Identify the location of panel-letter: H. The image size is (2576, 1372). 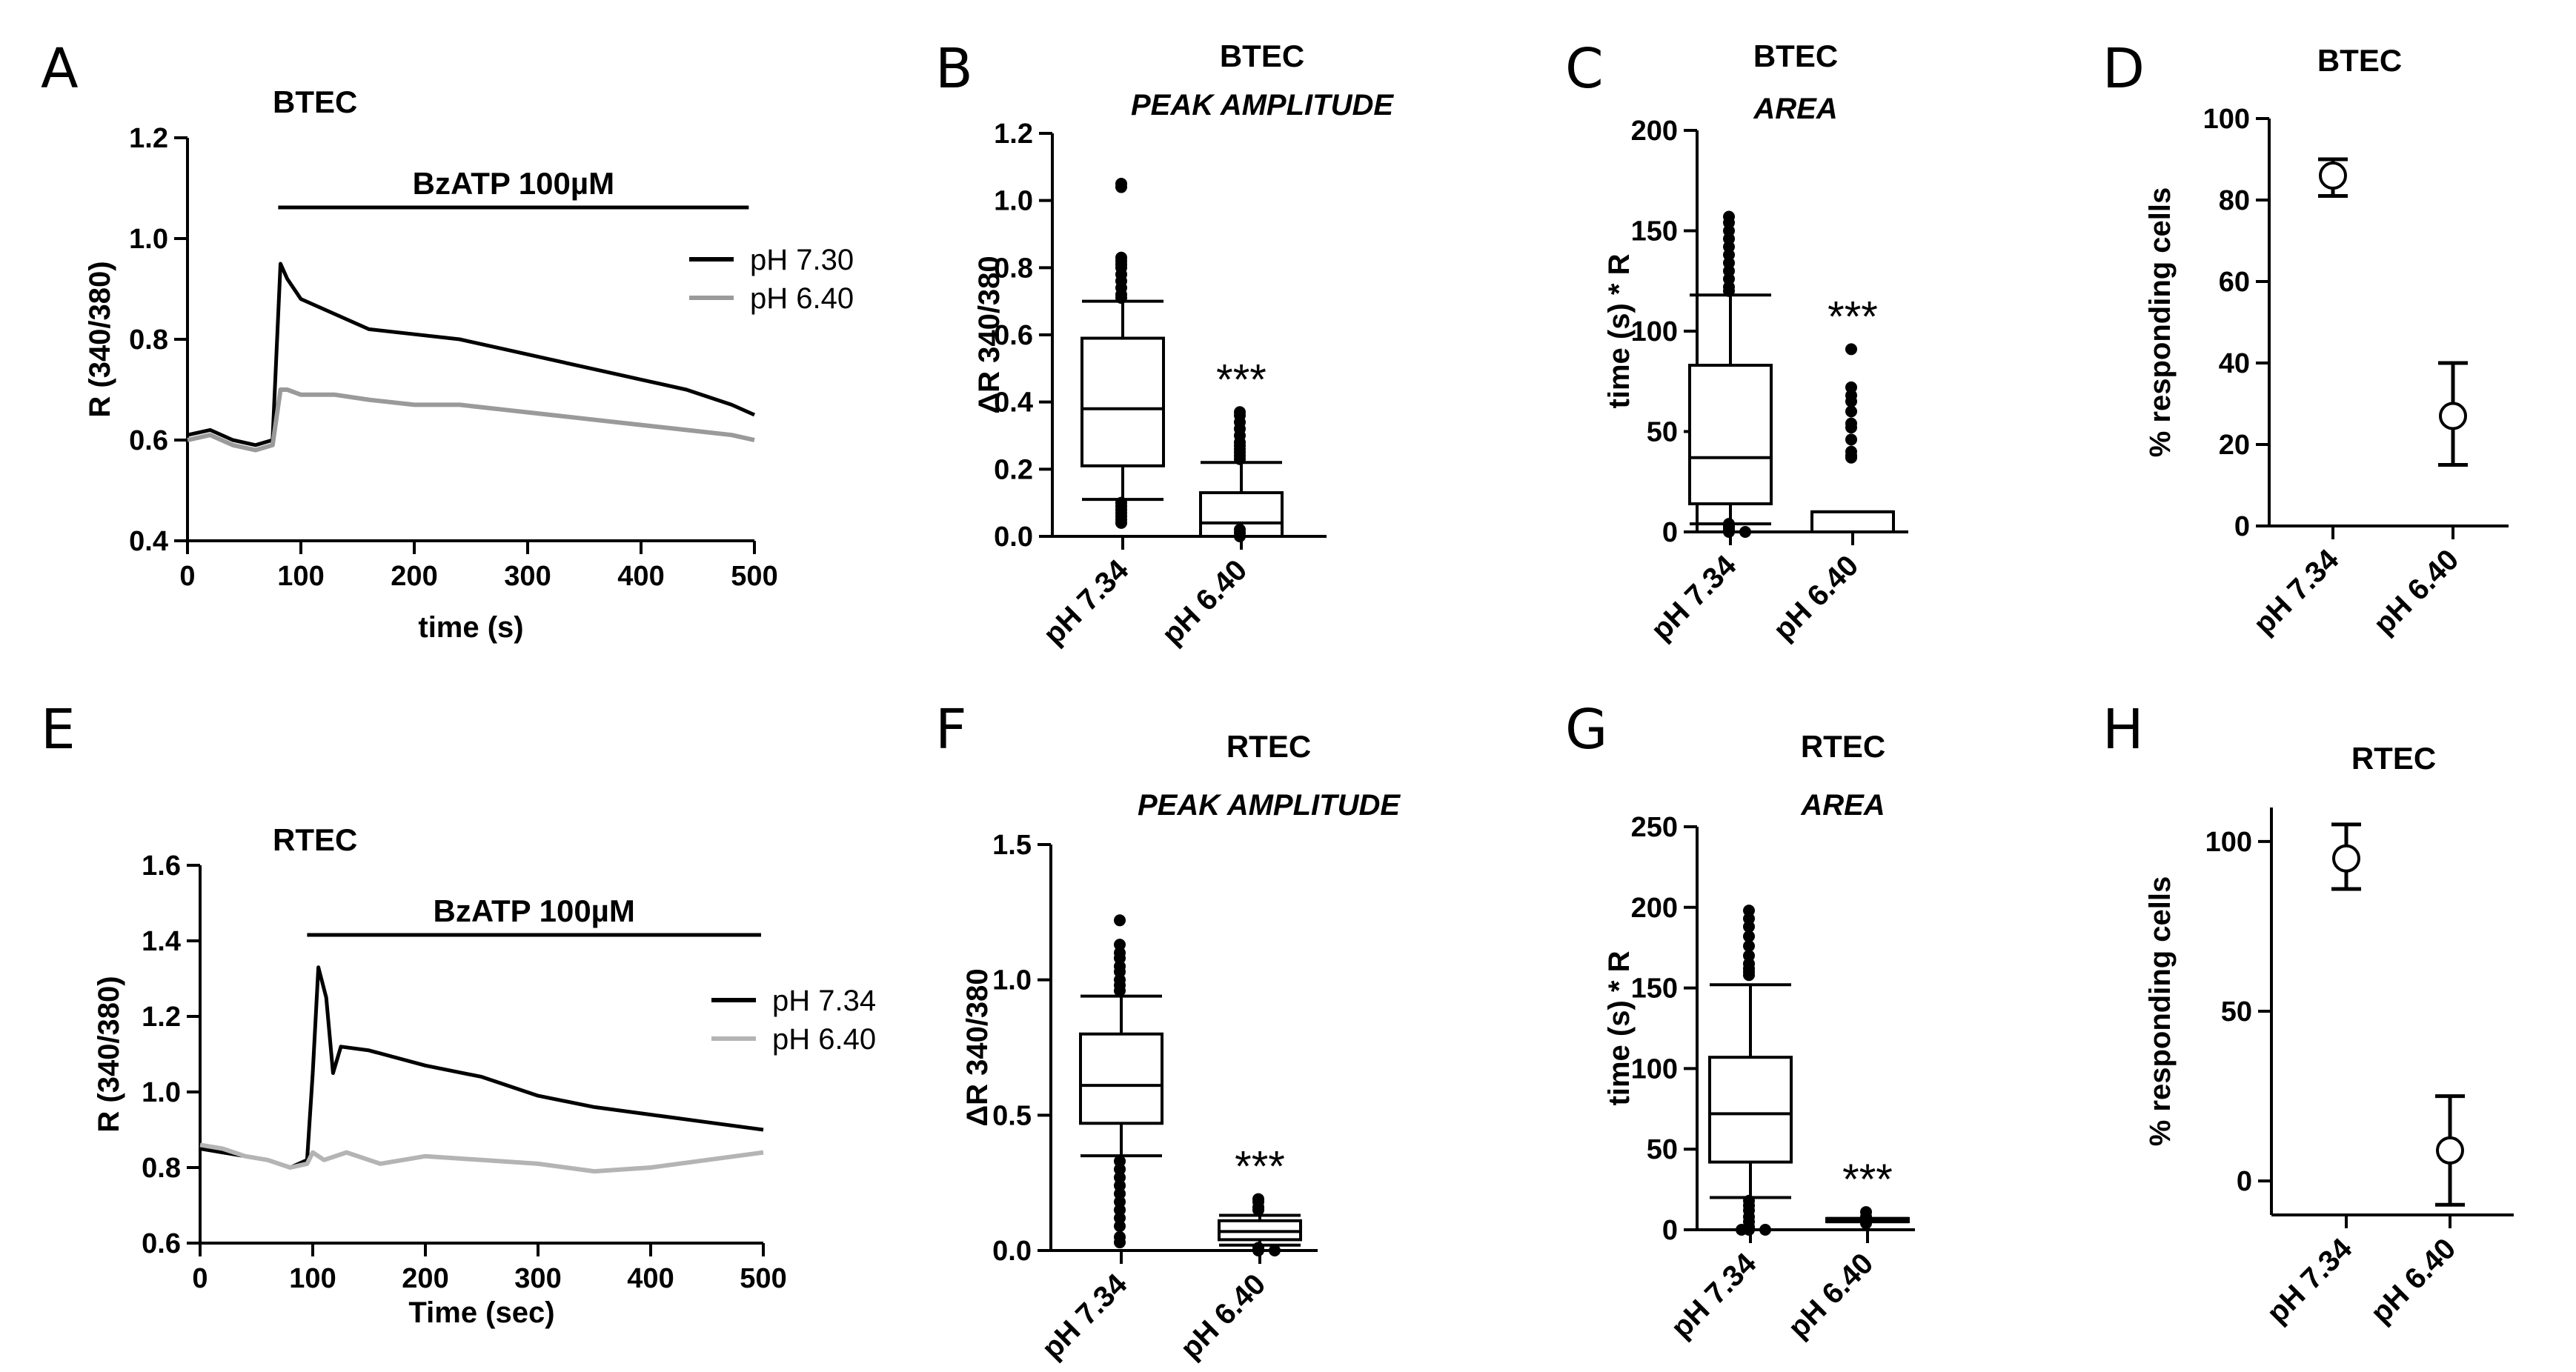
(2123, 730).